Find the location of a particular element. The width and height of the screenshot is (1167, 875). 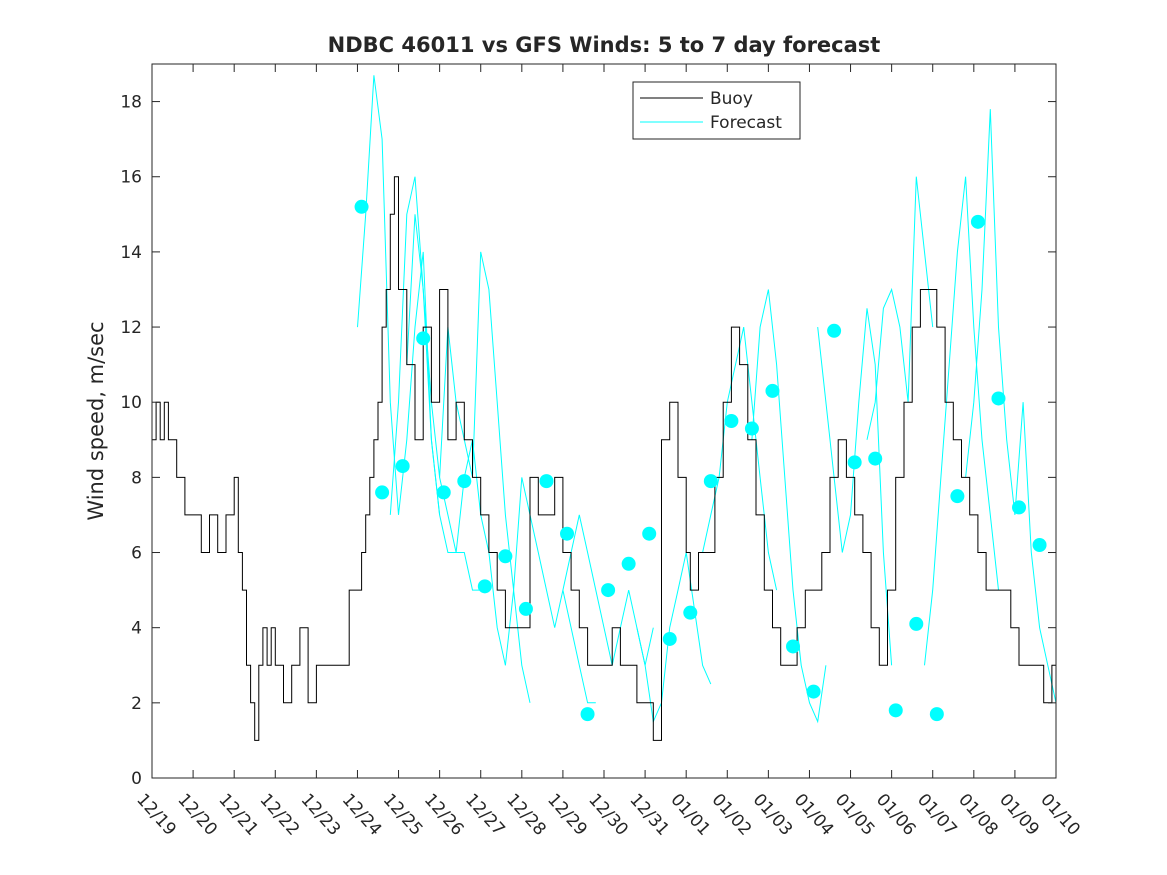

y-tick-label: 10 is located at coordinates (131, 403).